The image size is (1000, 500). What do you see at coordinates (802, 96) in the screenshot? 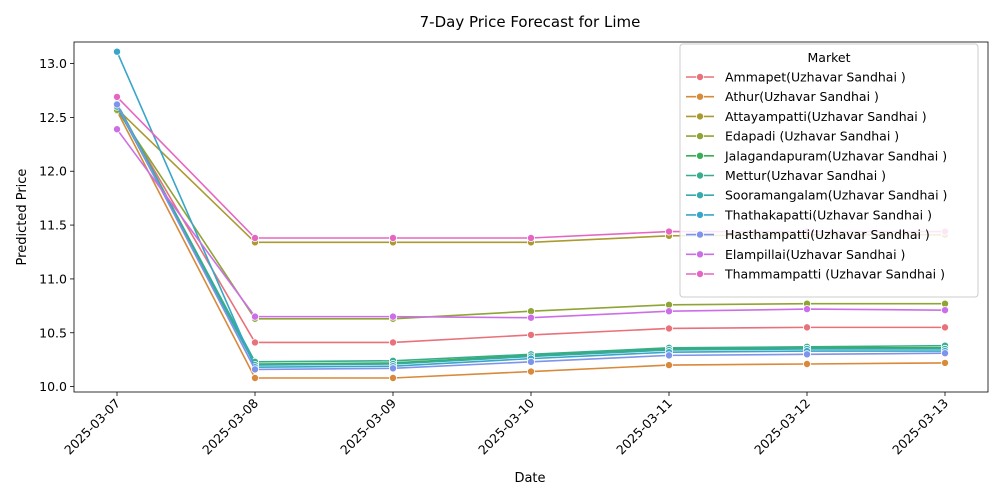
I see `legend-label: Athur(Uzhavar Sandhai )` at bounding box center [802, 96].